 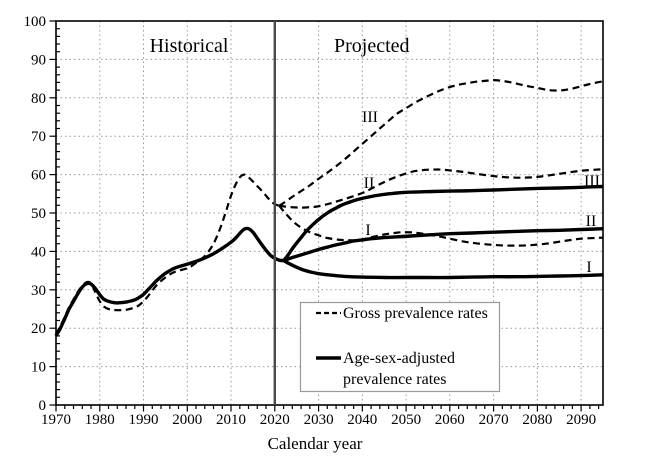 What do you see at coordinates (56, 420) in the screenshot?
I see `x-tick-label: 1970` at bounding box center [56, 420].